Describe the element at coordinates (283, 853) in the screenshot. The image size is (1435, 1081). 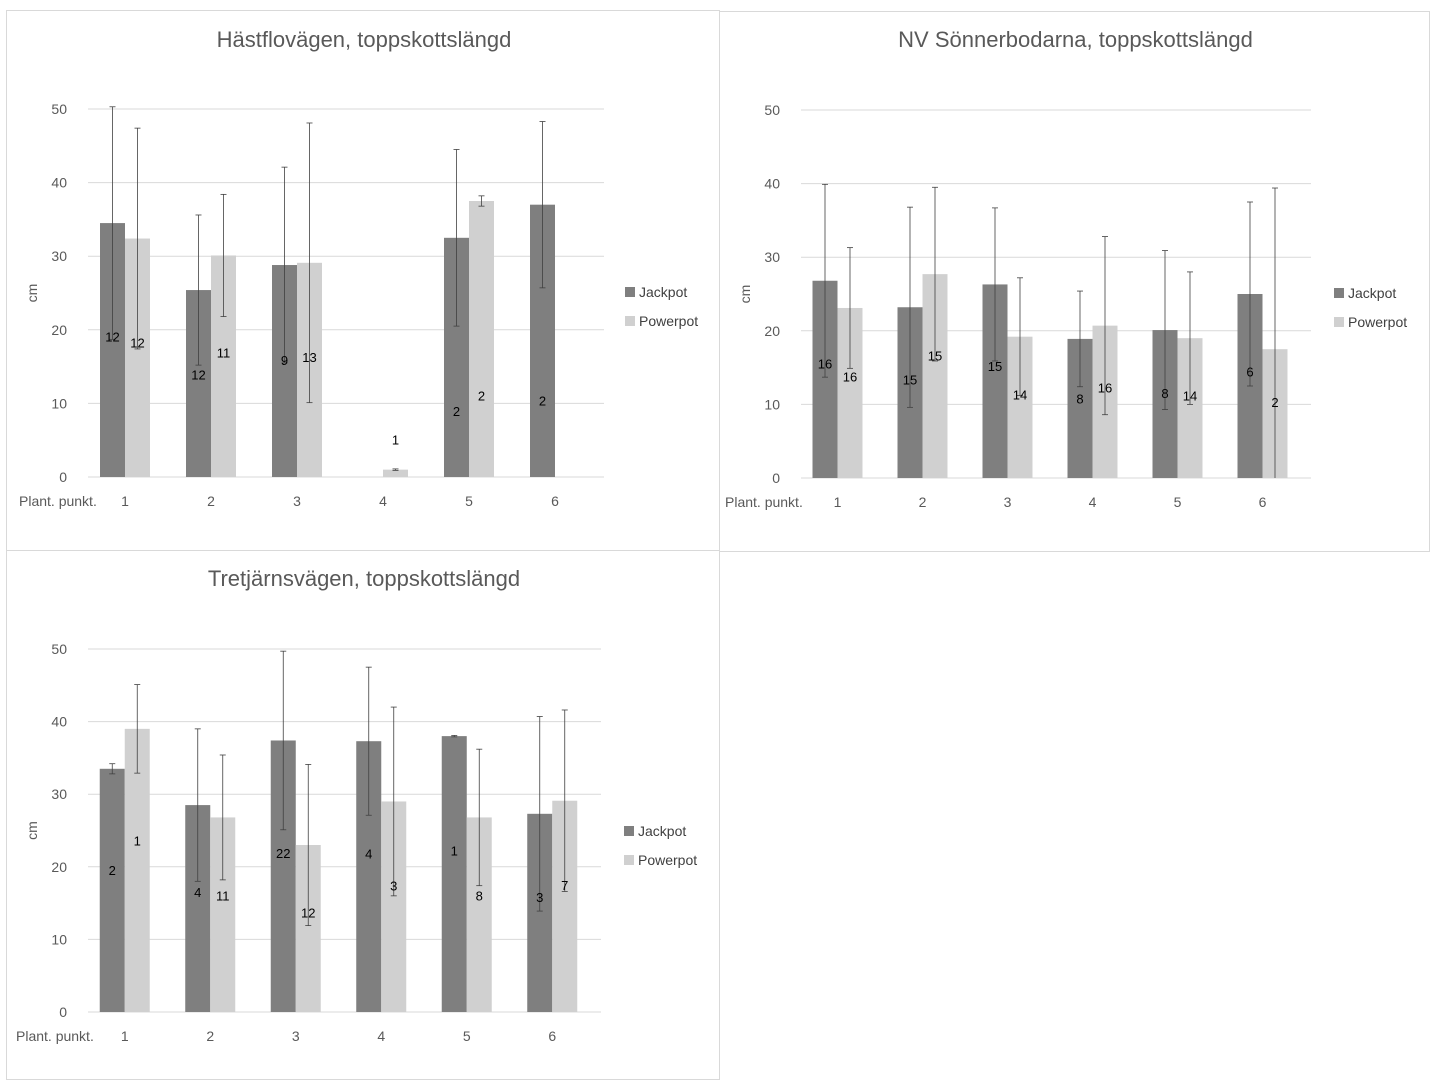
I see `sample-size-label: 22` at that location.